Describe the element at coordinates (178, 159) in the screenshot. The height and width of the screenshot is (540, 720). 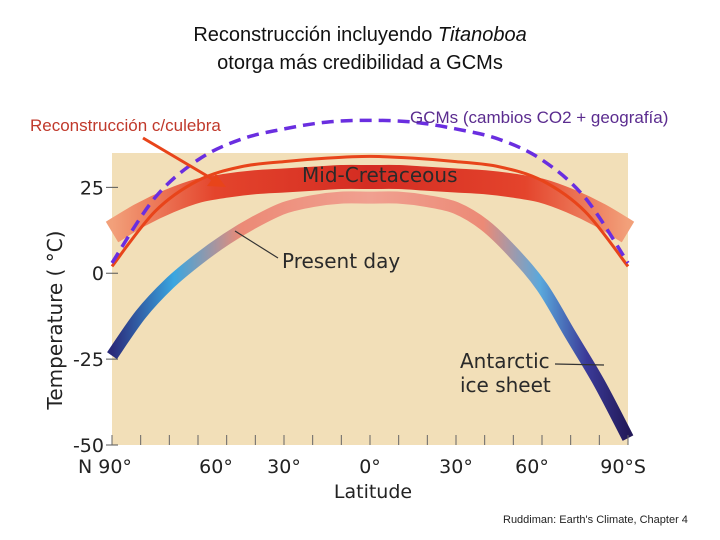
I see `reconstruction-arrow-shaft` at that location.